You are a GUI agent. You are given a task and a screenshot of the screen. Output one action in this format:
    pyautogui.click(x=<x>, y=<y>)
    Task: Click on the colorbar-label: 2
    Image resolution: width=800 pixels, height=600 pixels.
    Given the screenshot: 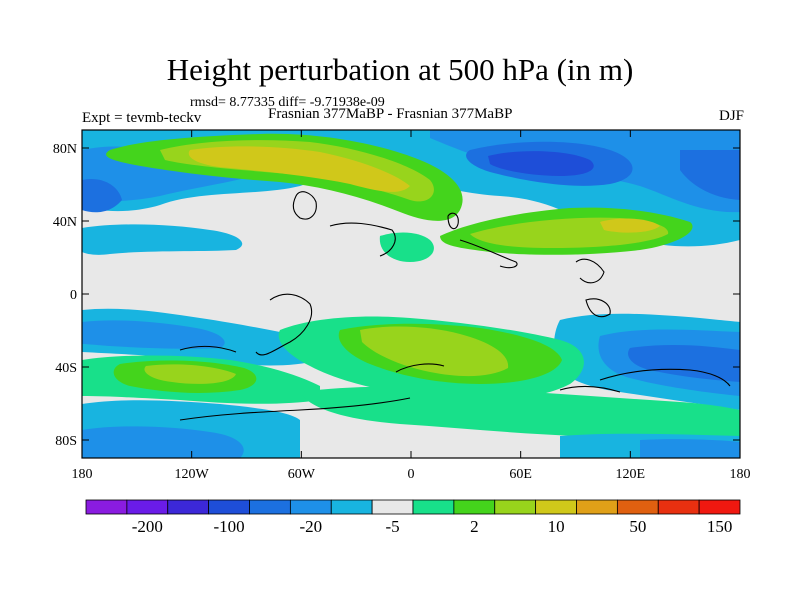 What is the action you would take?
    pyautogui.click(x=474, y=526)
    